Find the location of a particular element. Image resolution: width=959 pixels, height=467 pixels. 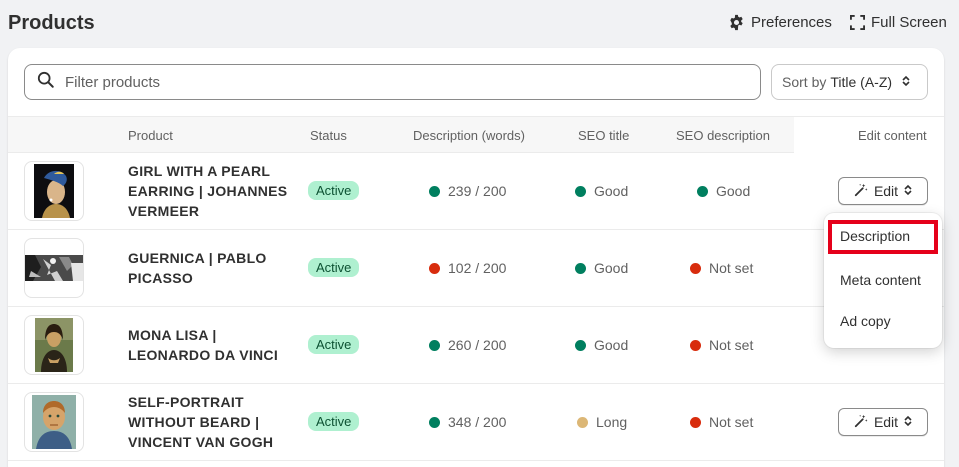

description-metric: 102 / 200 is located at coordinates (467, 268).